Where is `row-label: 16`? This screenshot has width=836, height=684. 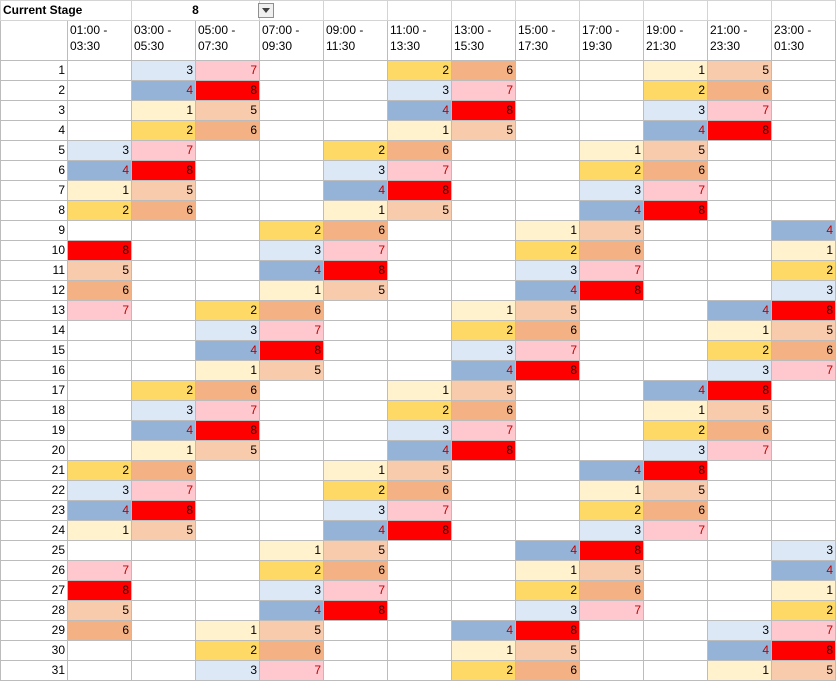
row-label: 16 is located at coordinates (34, 370).